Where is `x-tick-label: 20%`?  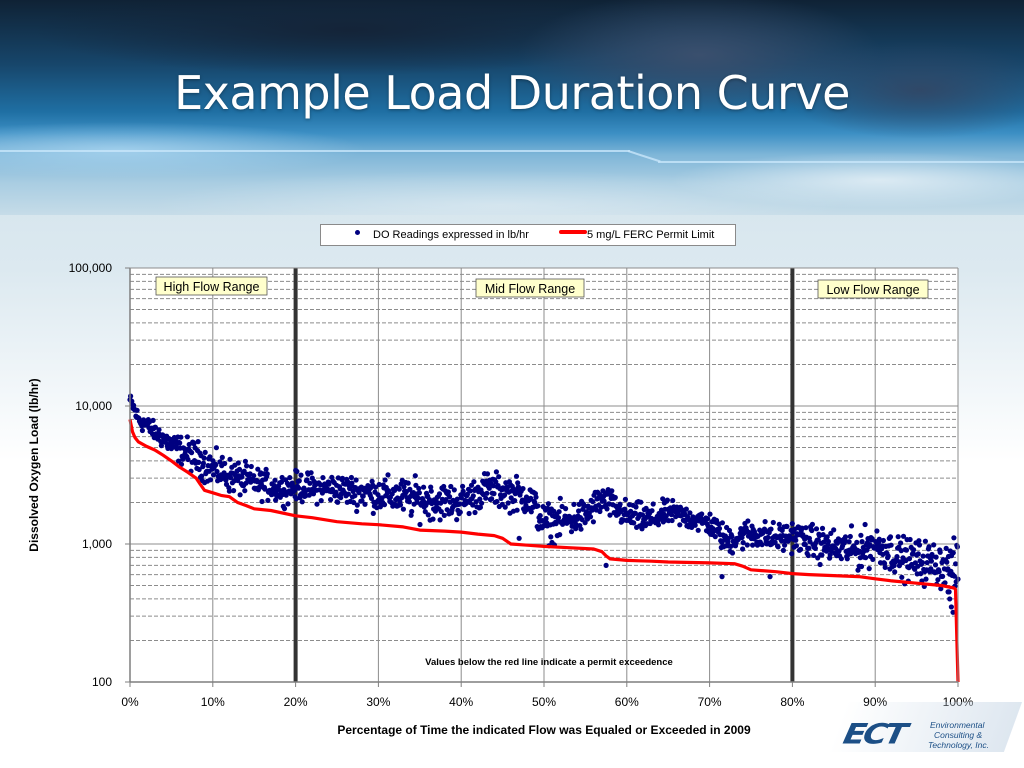
x-tick-label: 20% is located at coordinates (296, 702).